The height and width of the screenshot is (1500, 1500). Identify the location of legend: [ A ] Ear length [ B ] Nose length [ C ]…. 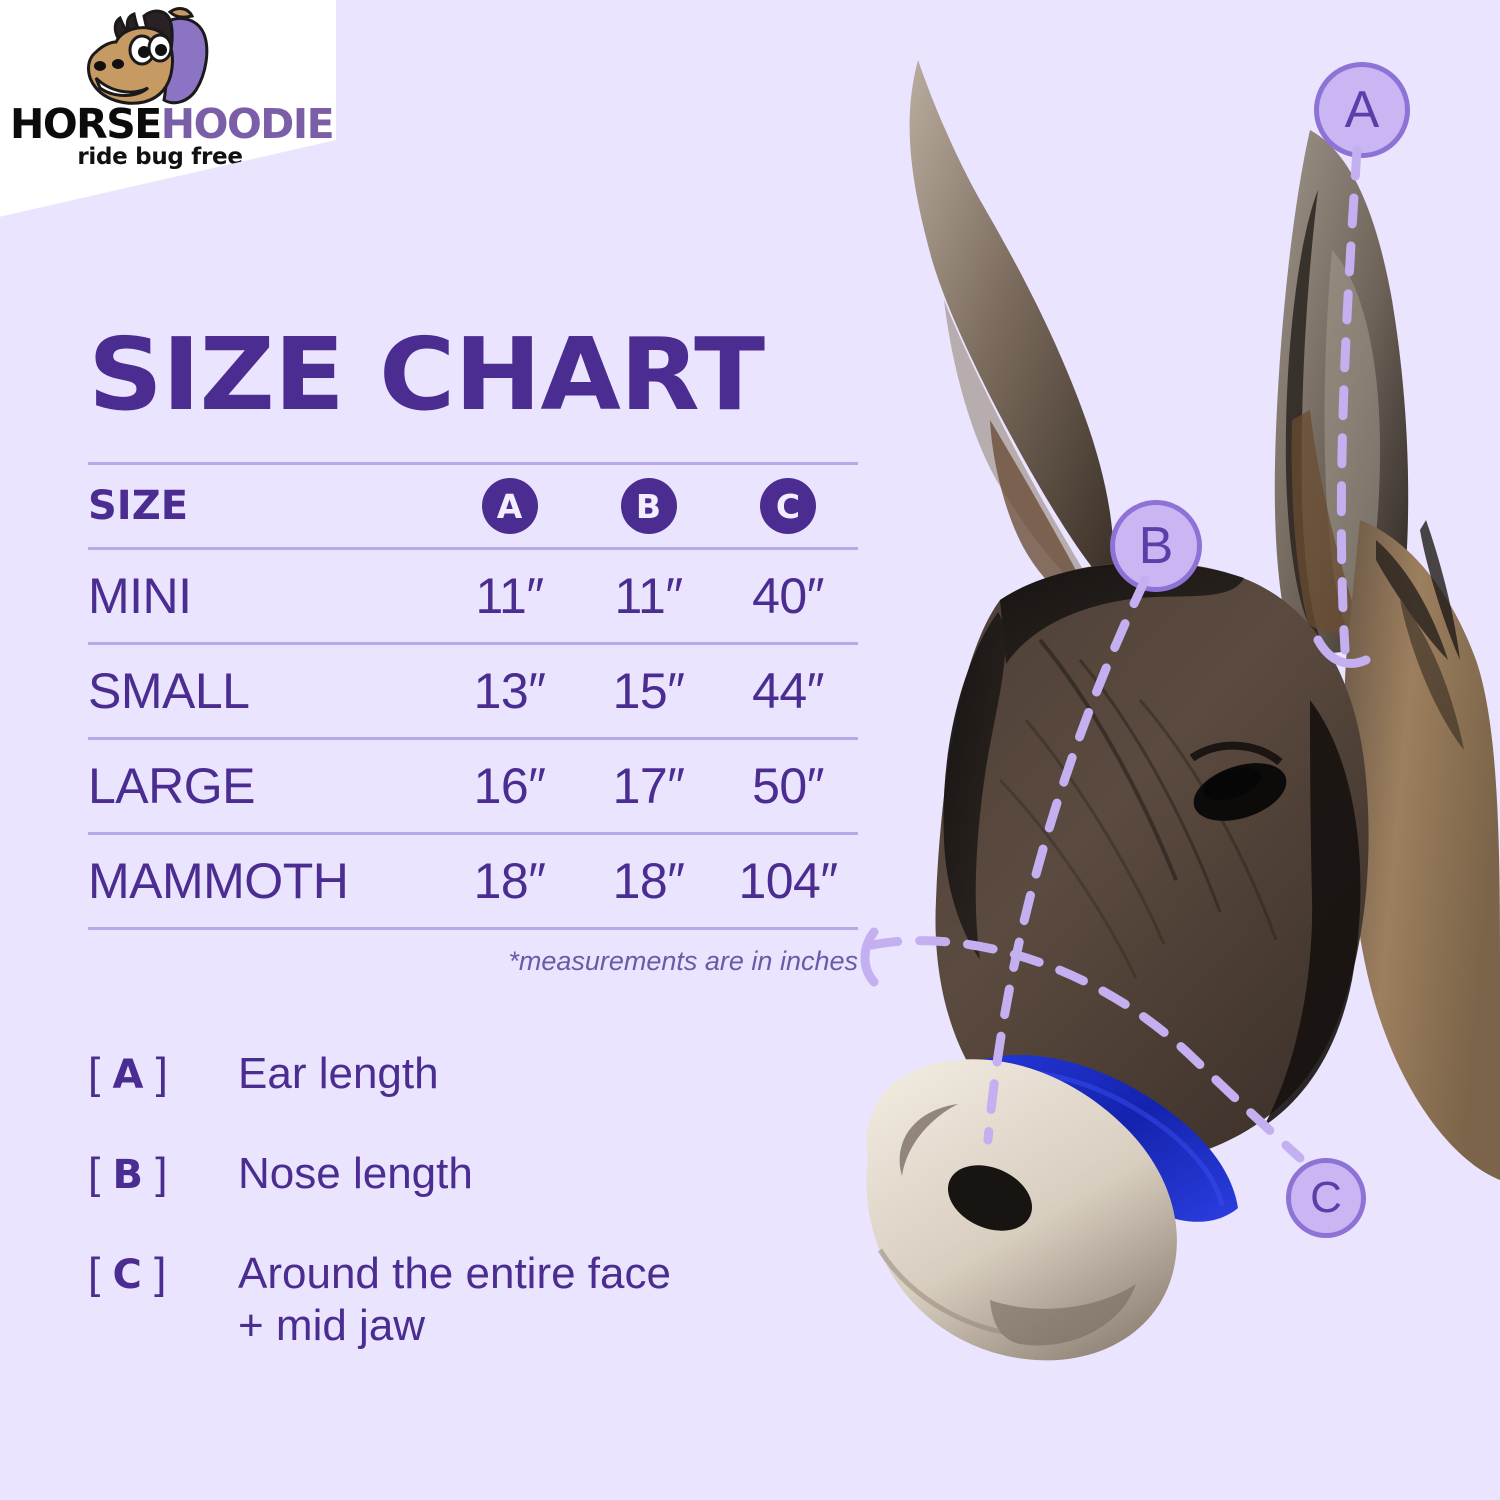
(468, 1224).